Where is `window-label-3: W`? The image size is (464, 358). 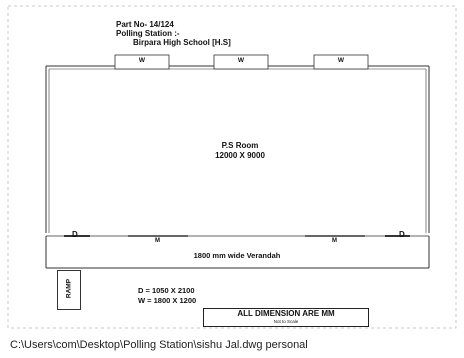 window-label-3: W is located at coordinates (341, 60).